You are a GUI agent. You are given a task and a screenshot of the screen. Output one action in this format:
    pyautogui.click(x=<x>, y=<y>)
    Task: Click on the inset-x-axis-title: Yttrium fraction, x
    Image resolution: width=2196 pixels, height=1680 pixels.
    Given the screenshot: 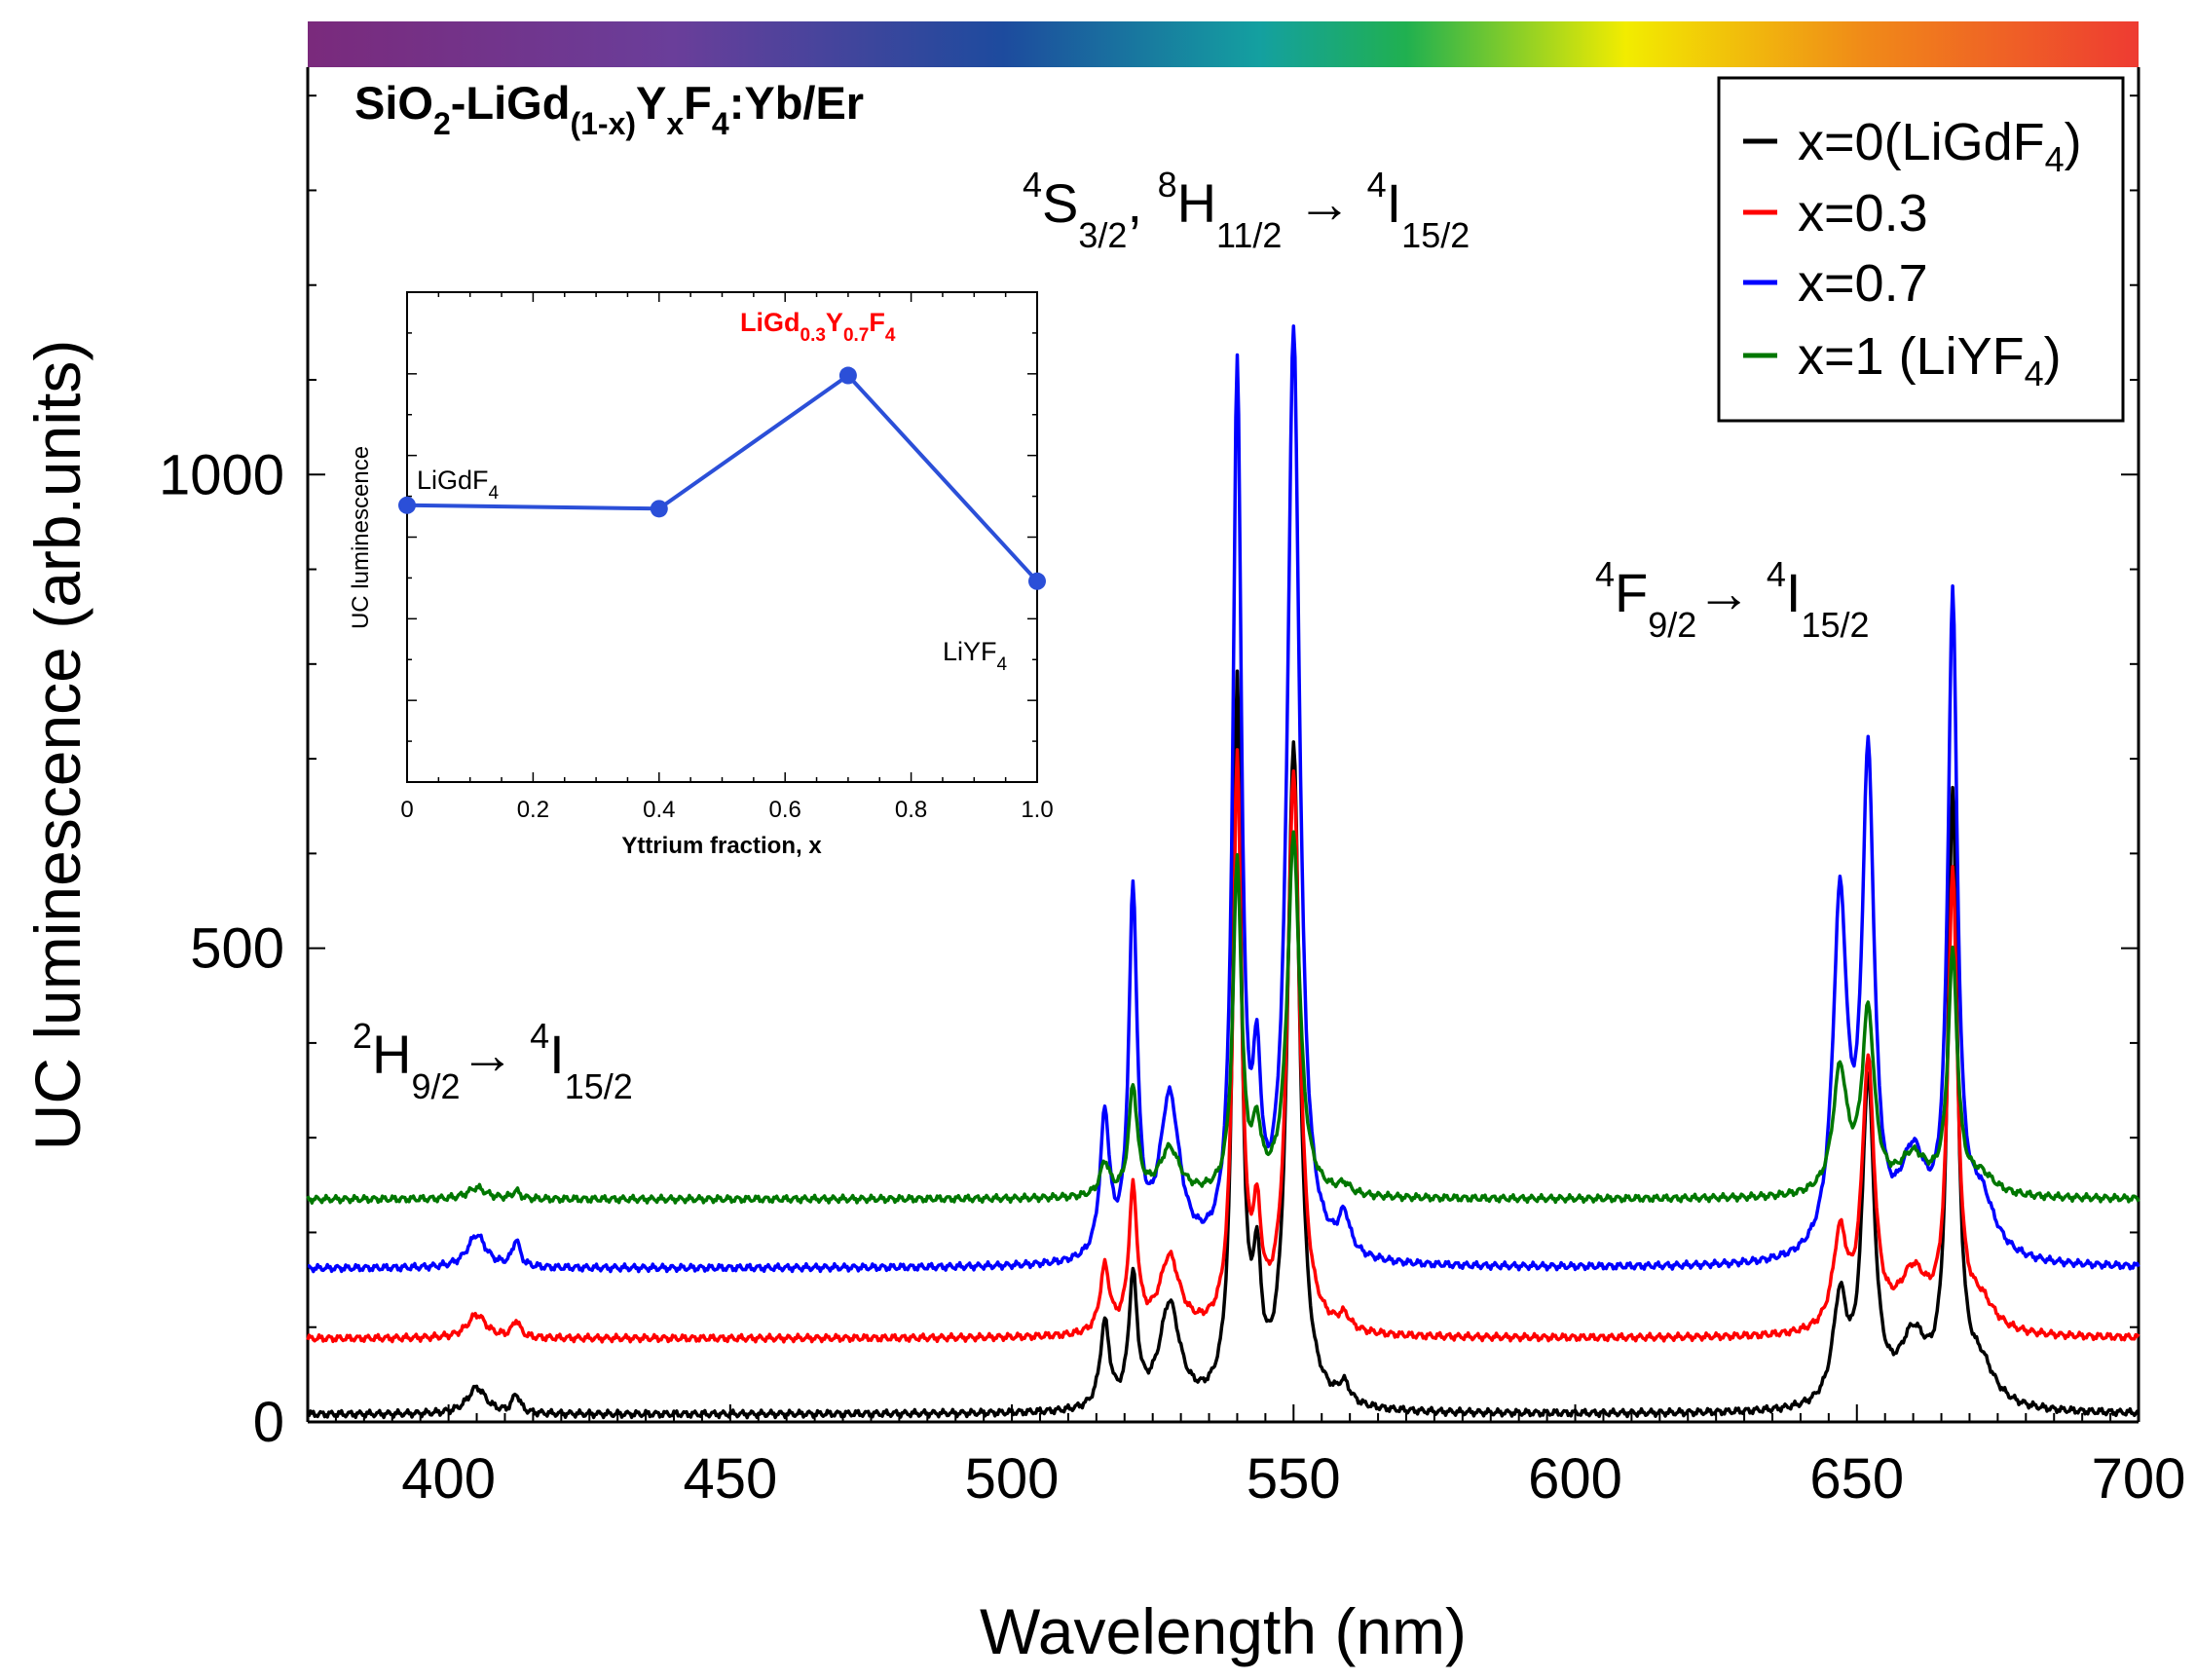 What is the action you would take?
    pyautogui.click(x=721, y=846)
    